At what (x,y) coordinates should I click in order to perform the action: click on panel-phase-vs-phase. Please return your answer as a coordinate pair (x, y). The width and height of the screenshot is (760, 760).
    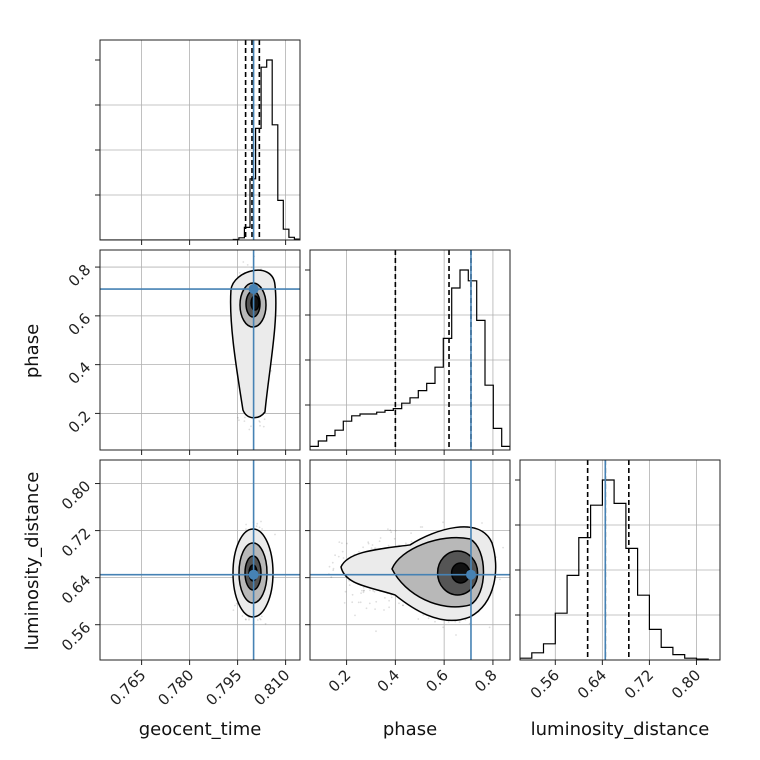
    Looking at the image, I should click on (408, 352).